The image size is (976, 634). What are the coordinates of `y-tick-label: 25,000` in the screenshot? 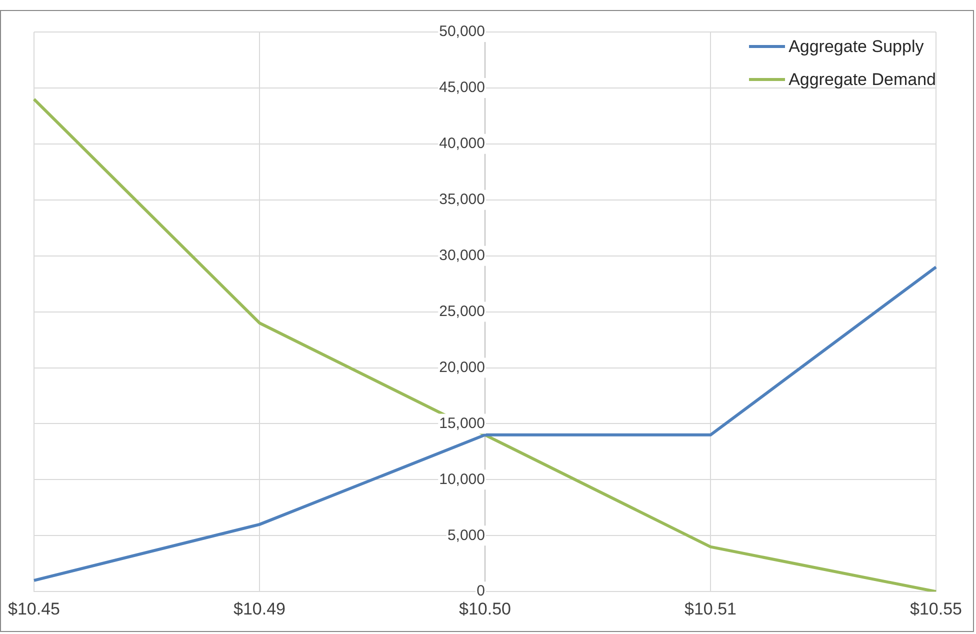 It's located at (462, 311).